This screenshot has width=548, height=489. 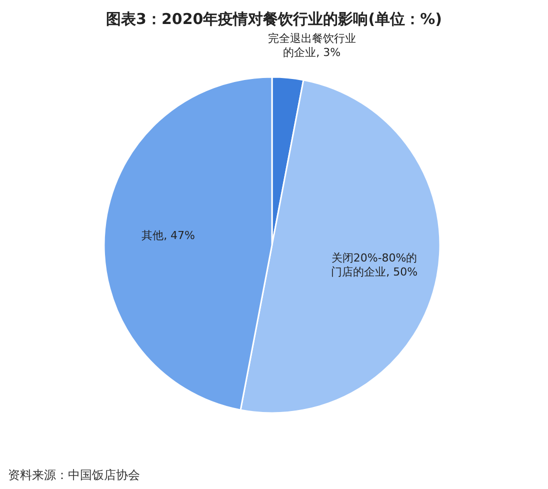 I want to click on slice-label: 关闭20%-80%的门店的企业, 50%, so click(x=374, y=265).